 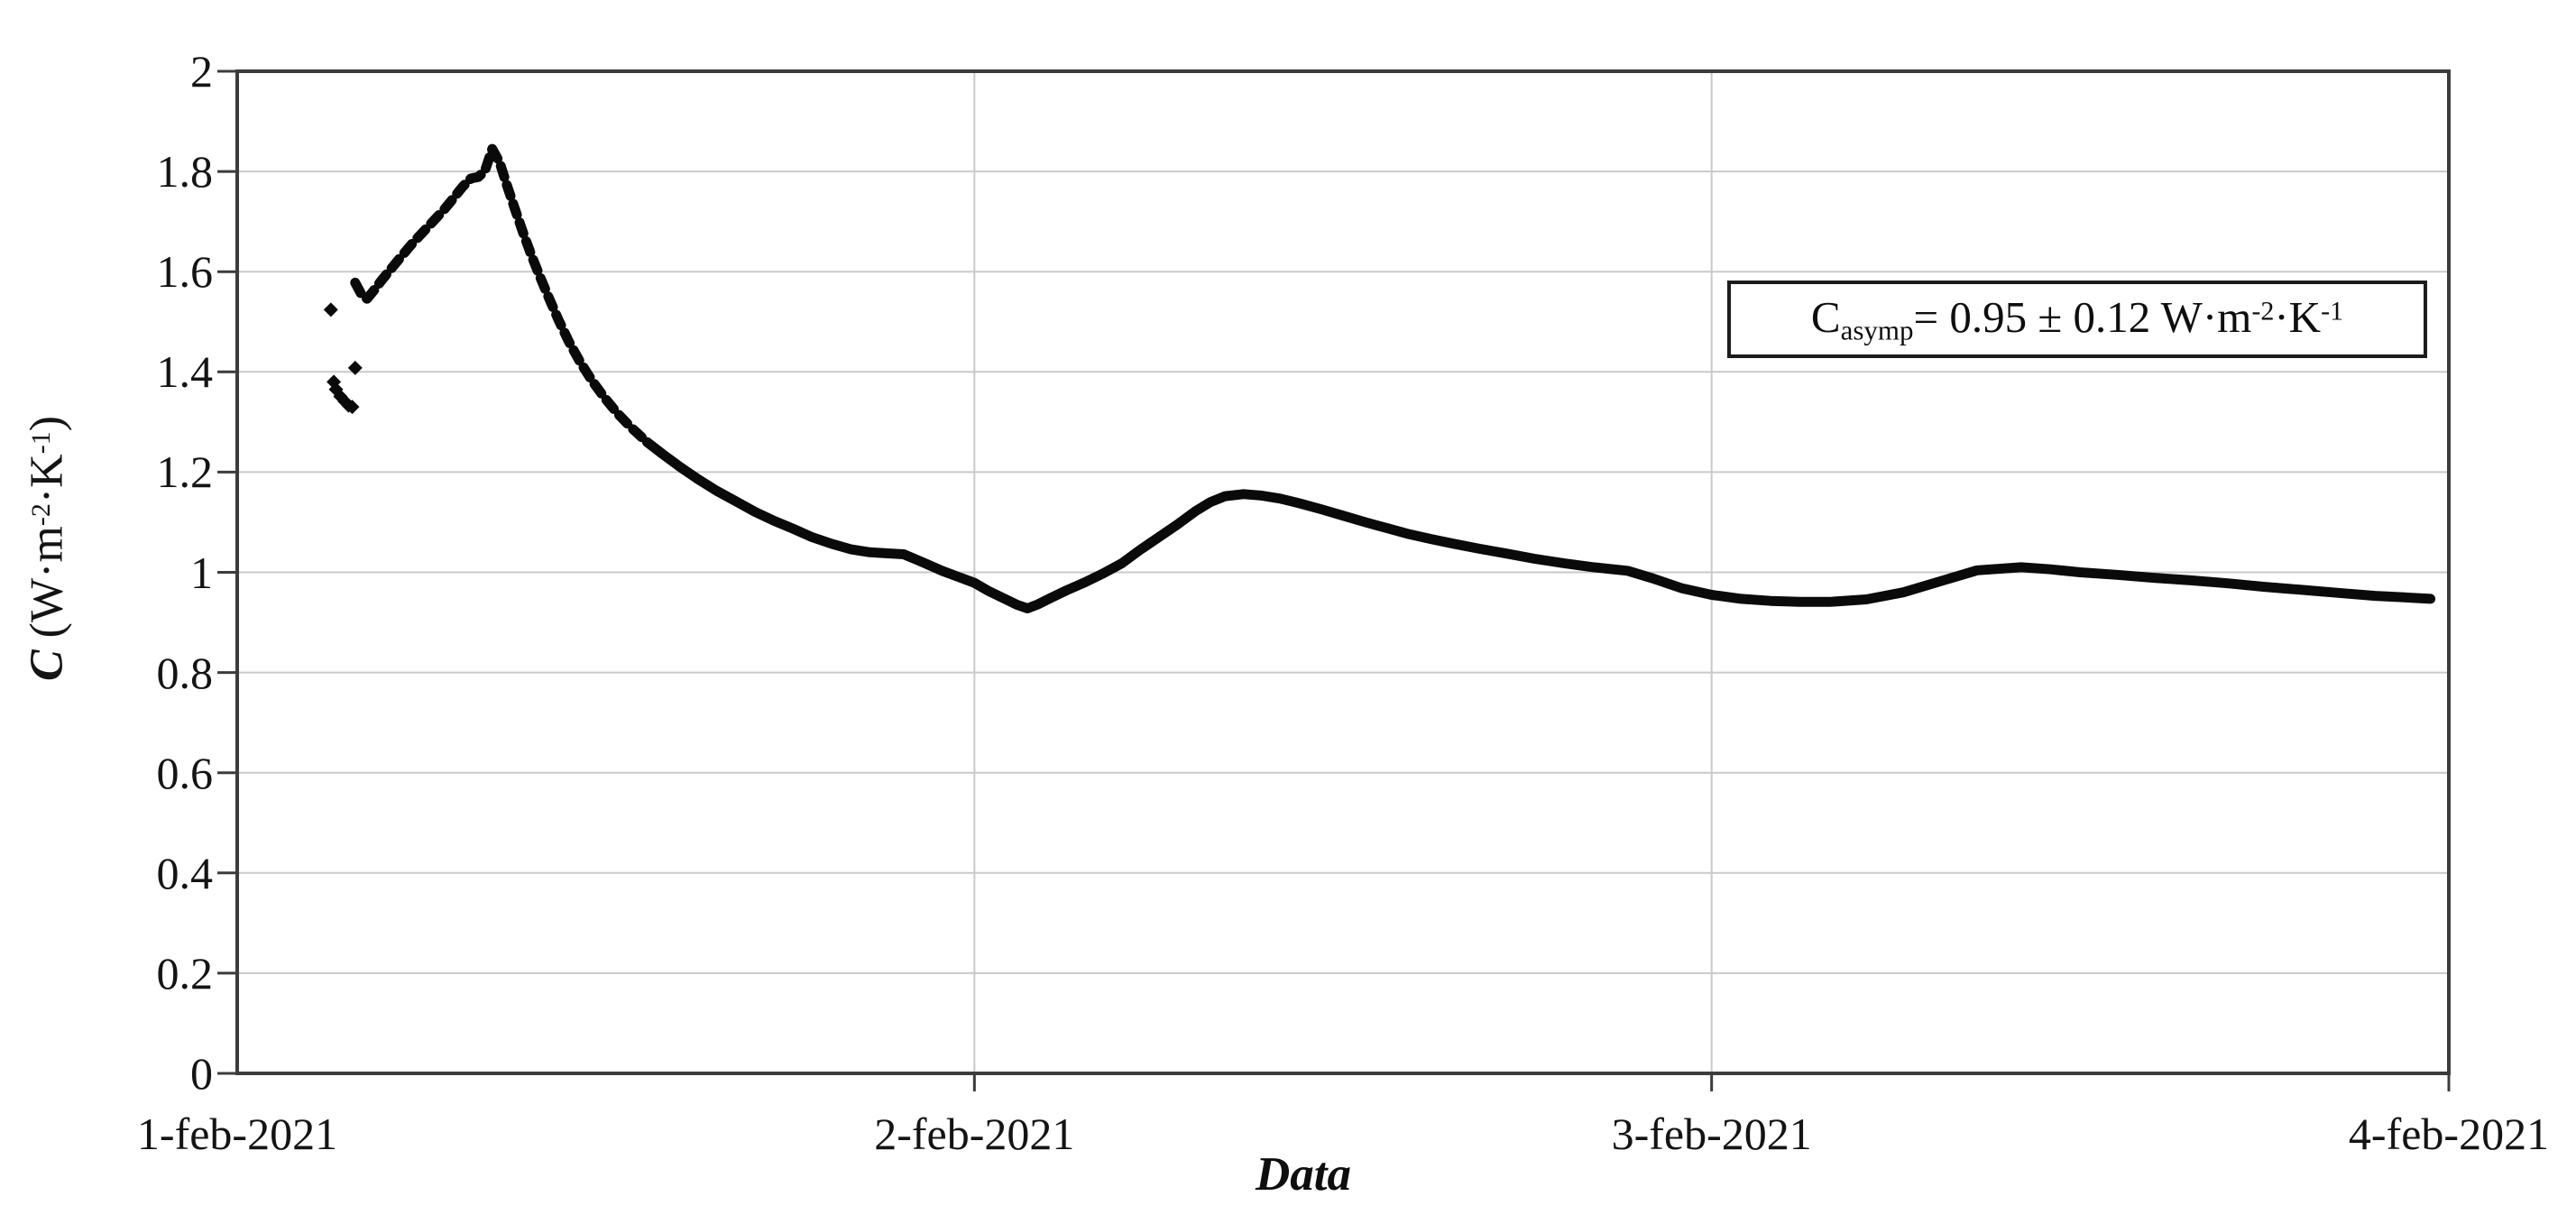 I want to click on y-tick-label: 0.6, so click(x=185, y=772).